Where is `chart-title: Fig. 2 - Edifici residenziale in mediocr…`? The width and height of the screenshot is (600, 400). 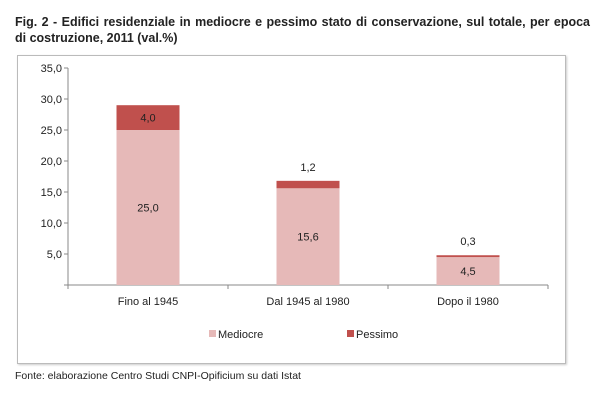
chart-title: Fig. 2 - Edifici residenziale in mediocr… is located at coordinates (302, 30).